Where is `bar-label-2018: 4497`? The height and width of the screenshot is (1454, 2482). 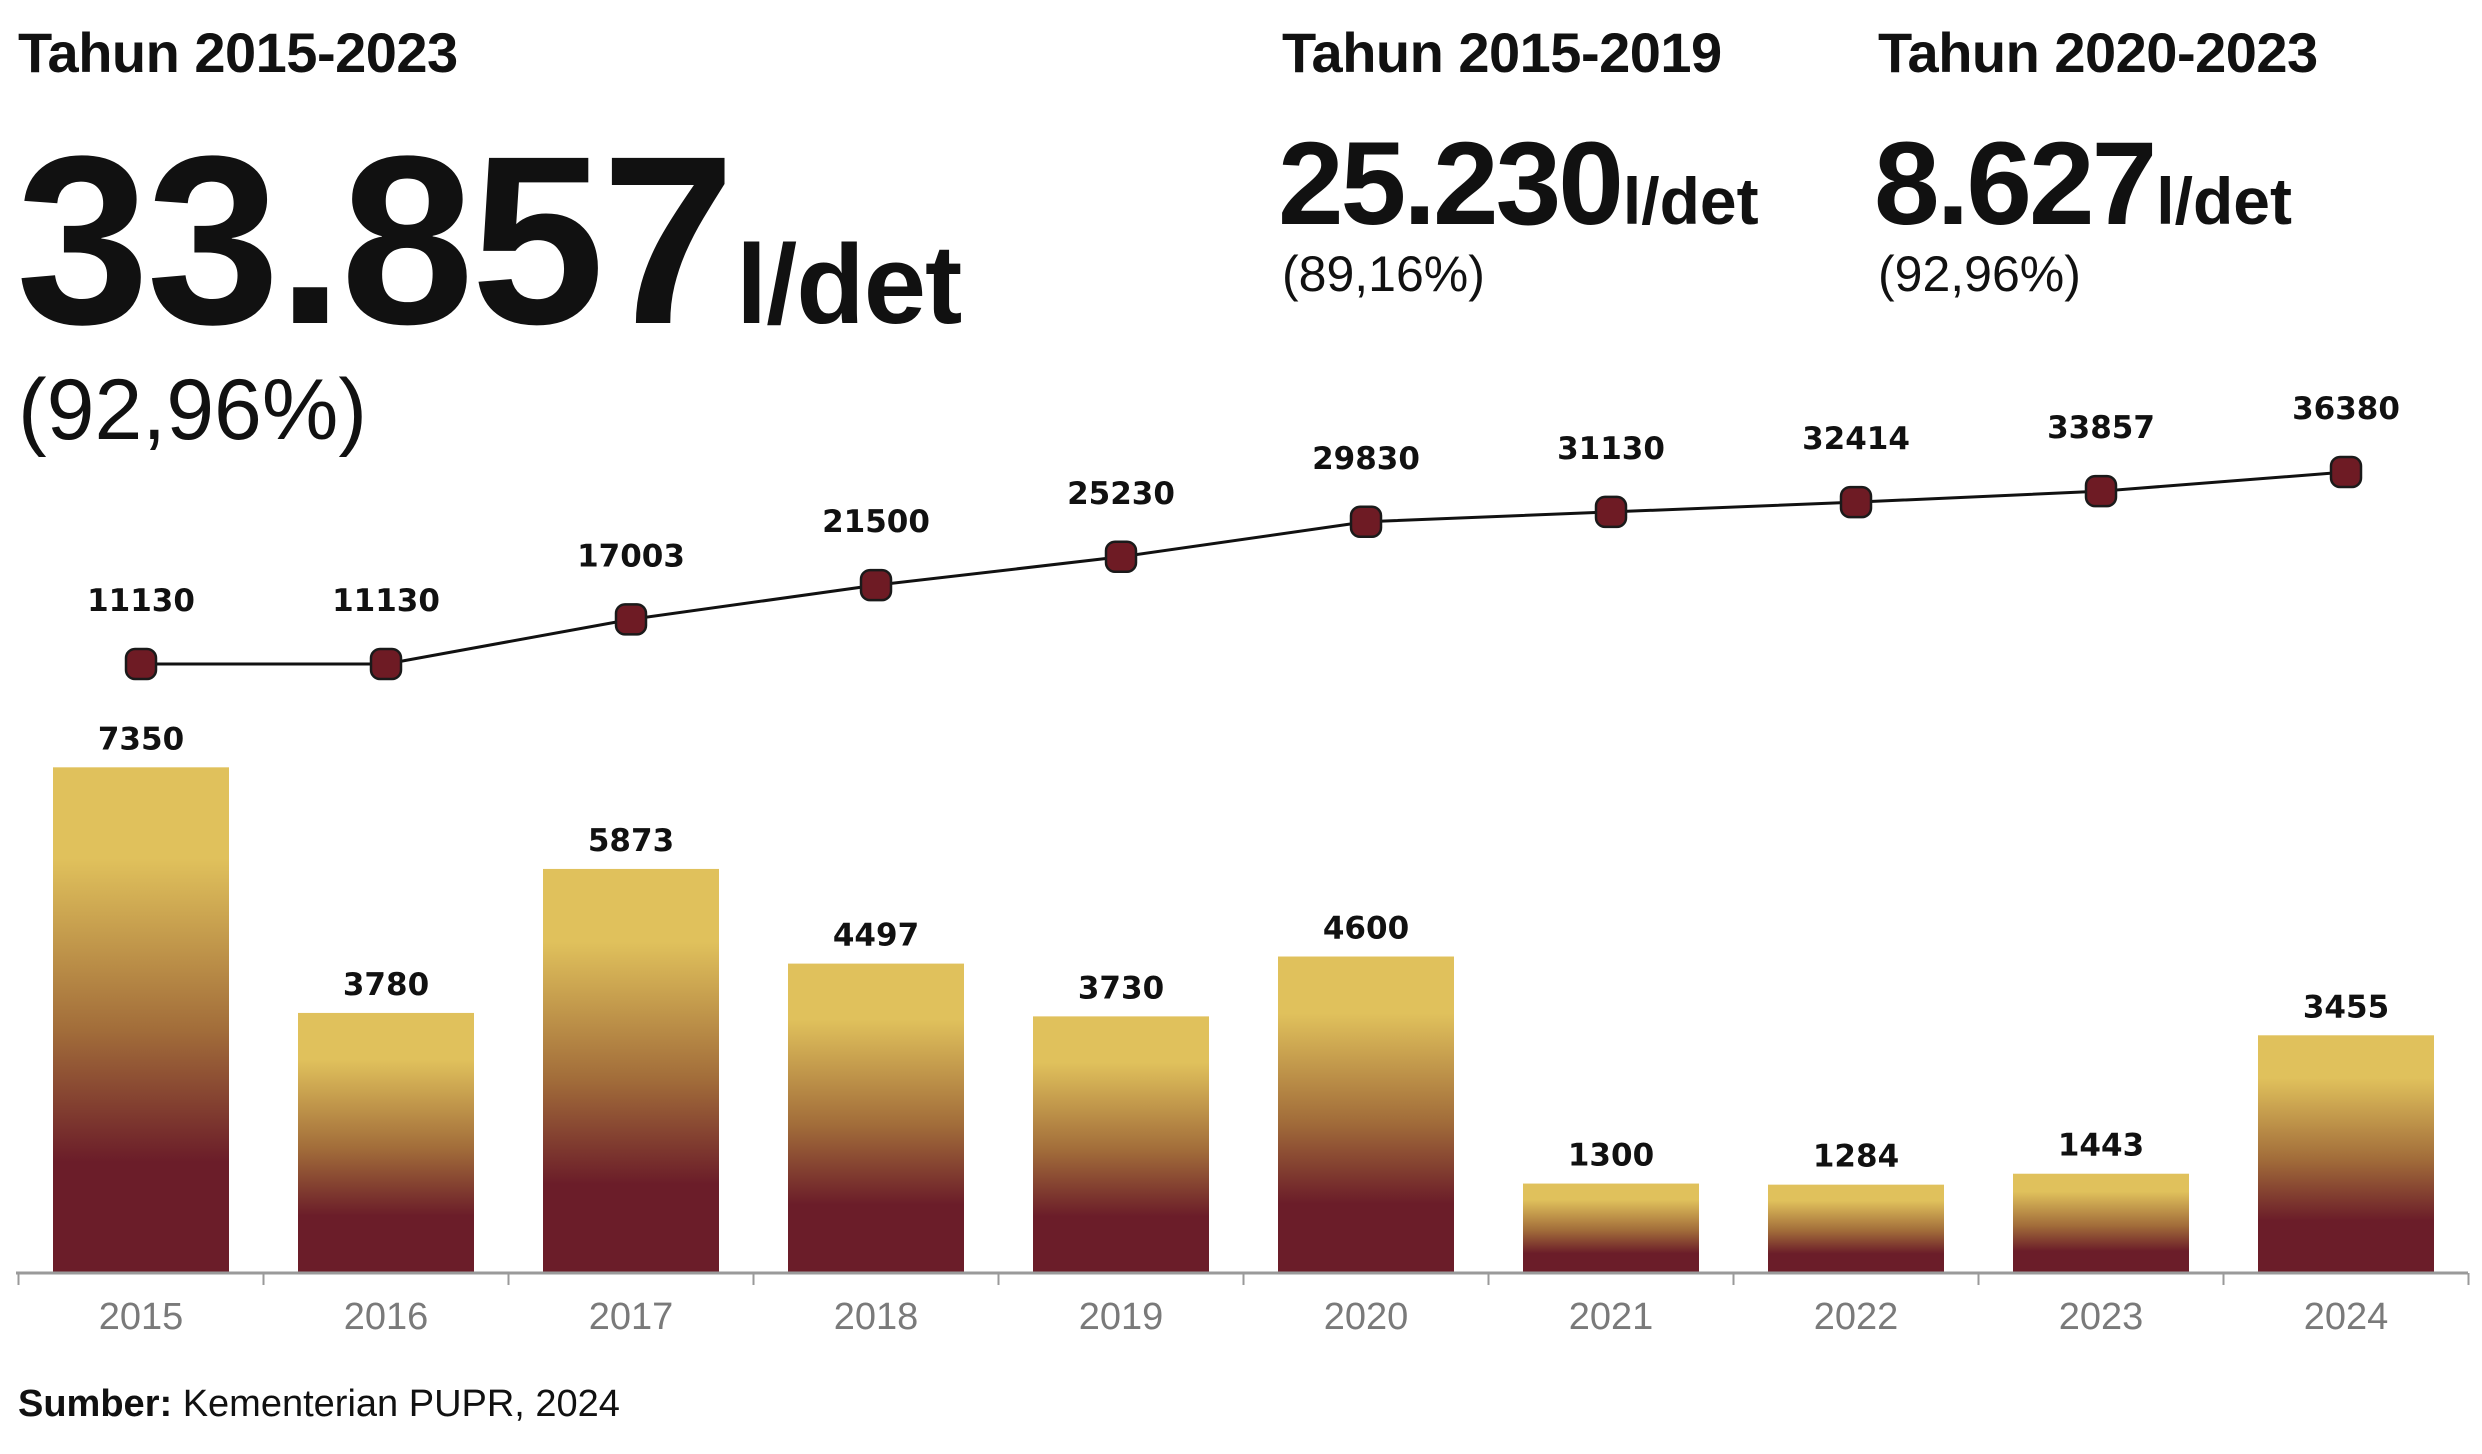 bar-label-2018: 4497 is located at coordinates (876, 936).